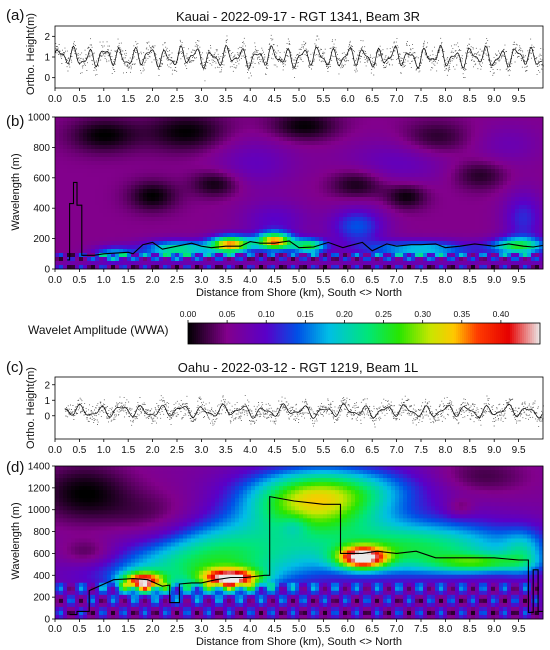 The height and width of the screenshot is (650, 550). I want to click on colorbar-tick-label: 0.05, so click(227, 314).